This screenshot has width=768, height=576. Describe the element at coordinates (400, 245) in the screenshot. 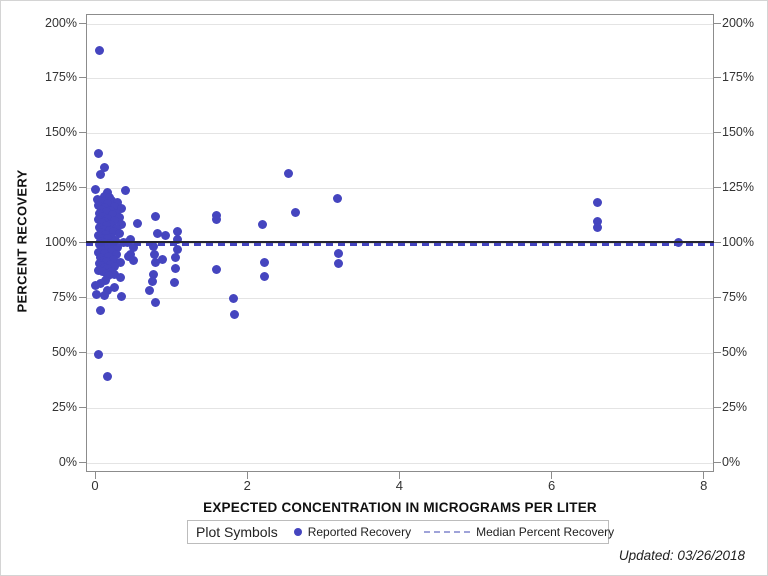

I see `median-recovery-dashed-line` at that location.